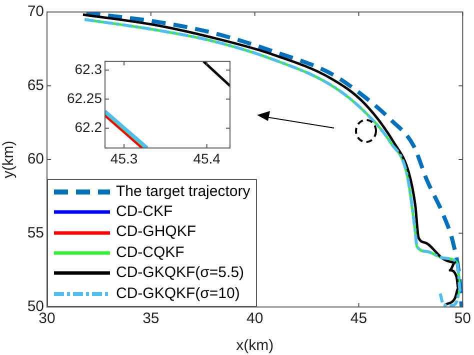 The width and height of the screenshot is (474, 355). I want to click on y-tick-label: 65, so click(35, 85).